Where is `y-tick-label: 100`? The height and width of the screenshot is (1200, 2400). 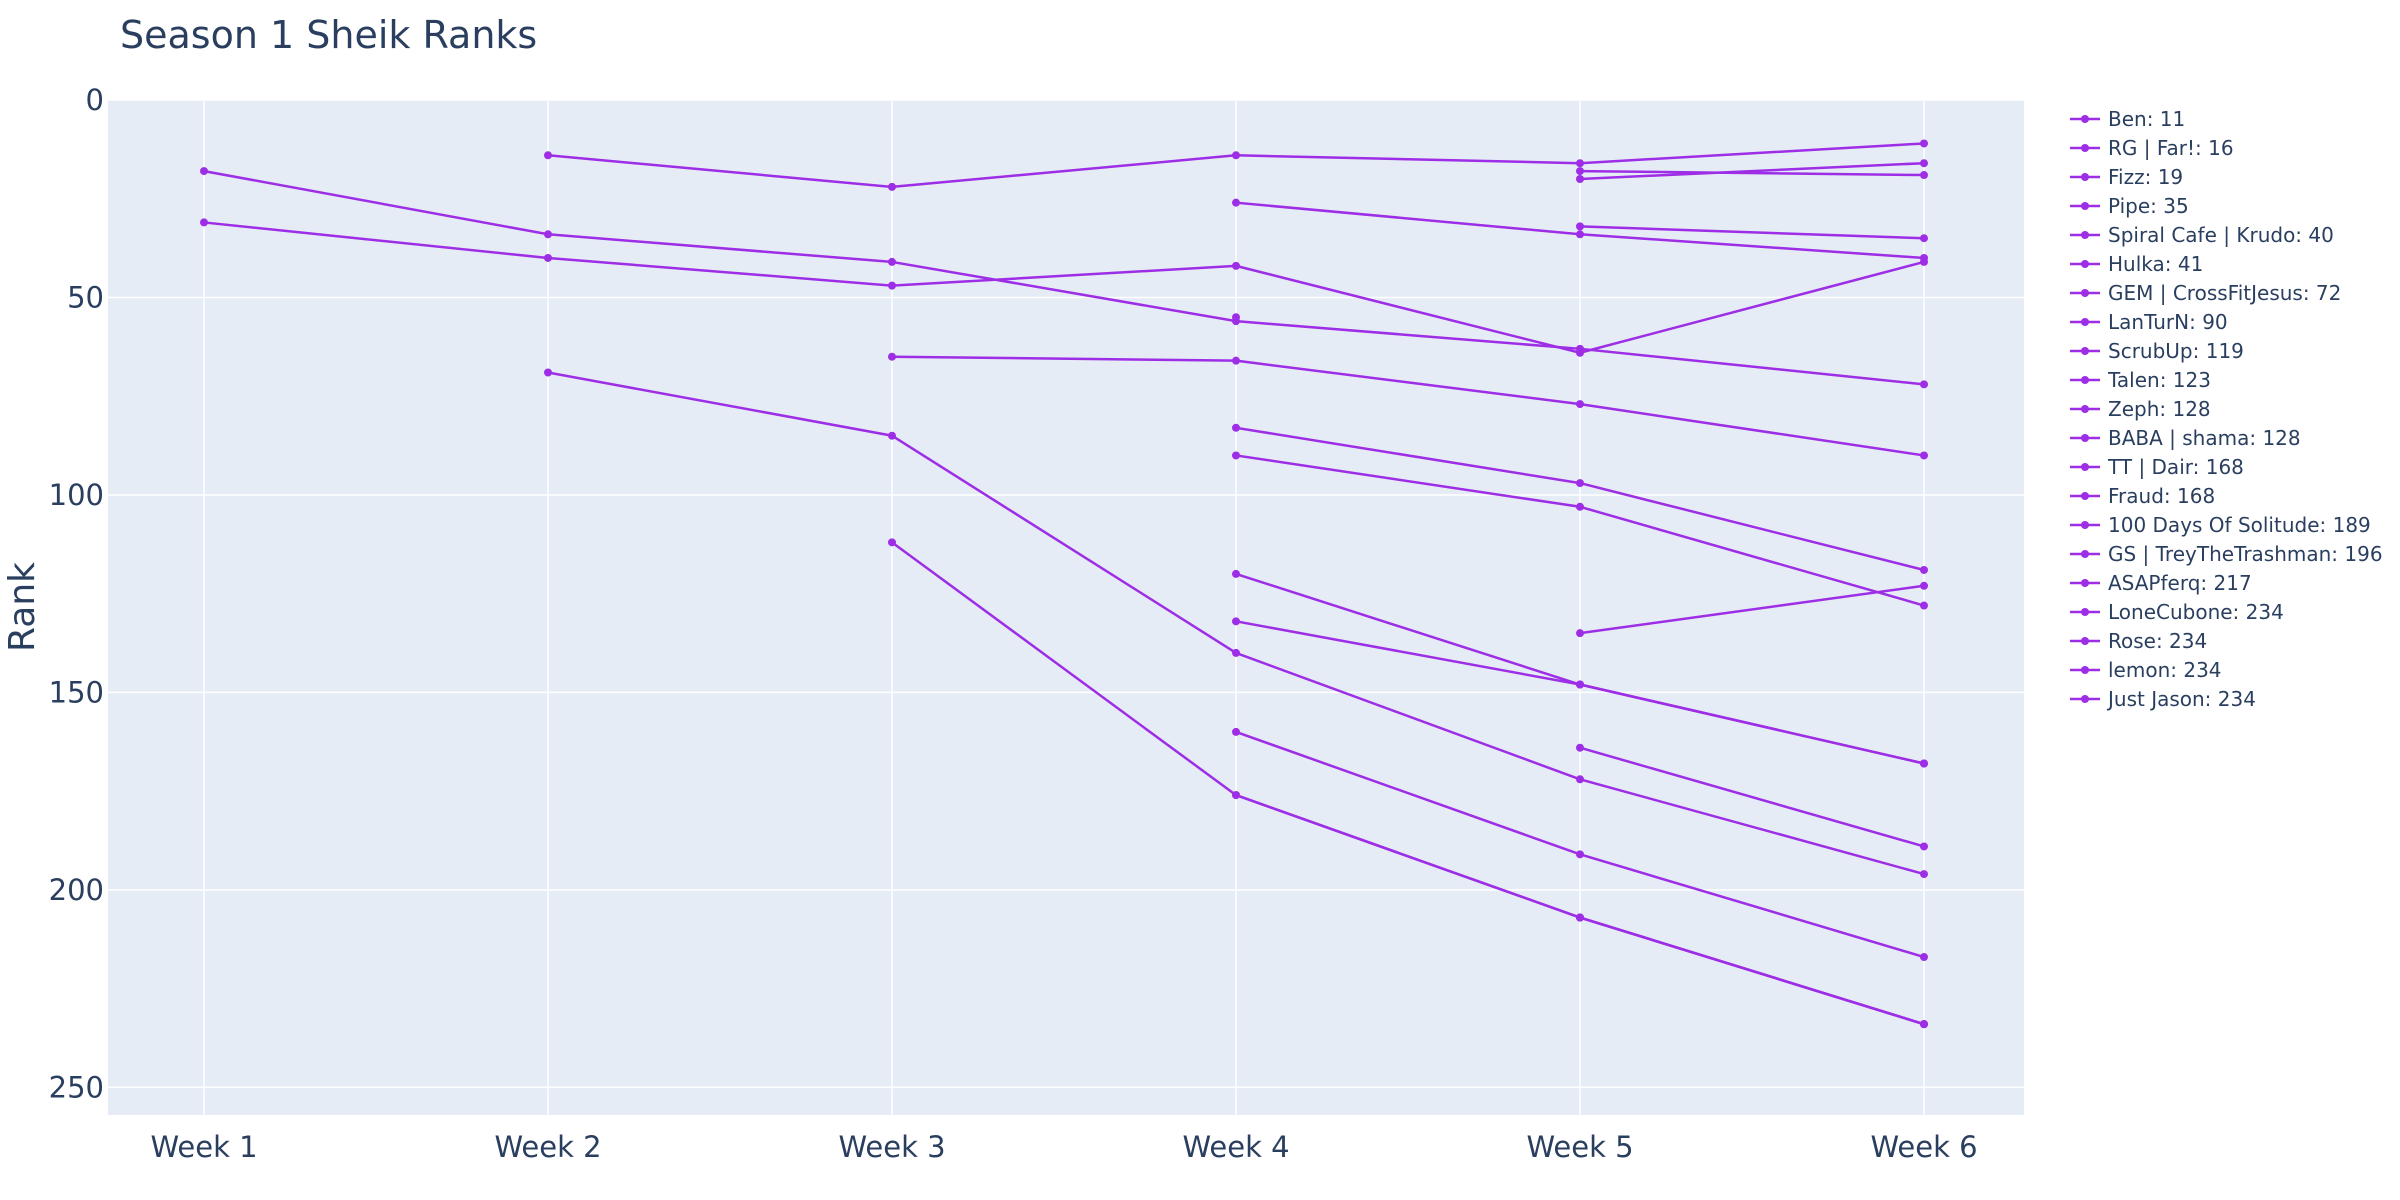 y-tick-label: 100 is located at coordinates (76, 495).